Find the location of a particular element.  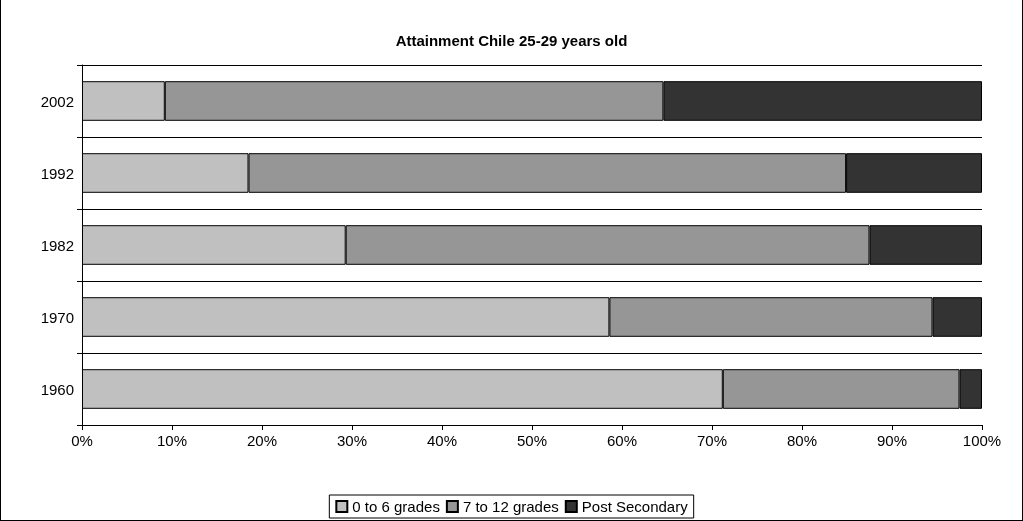

x-tick-label: 70% is located at coordinates (712, 440).